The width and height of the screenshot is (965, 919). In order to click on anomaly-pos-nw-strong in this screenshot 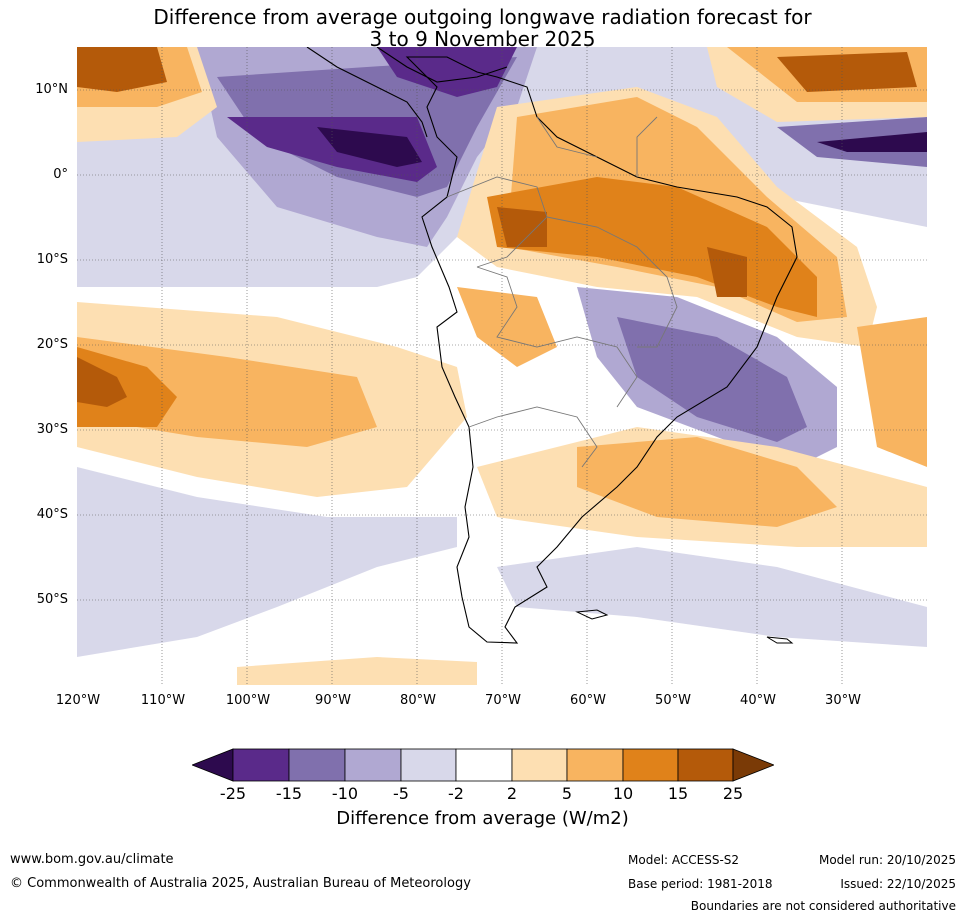, I will do `click(122, 69)`.